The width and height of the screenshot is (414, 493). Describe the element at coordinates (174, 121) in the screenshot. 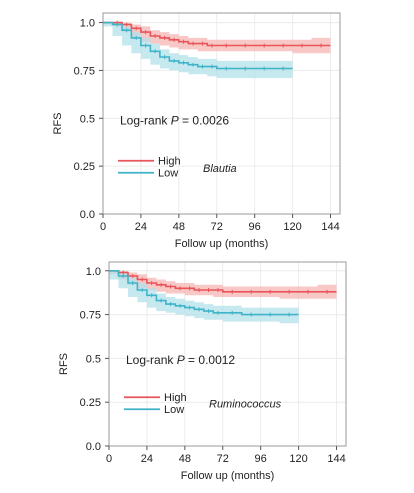

I see `logrank-annotation: Log-rank P = 0.0026` at that location.